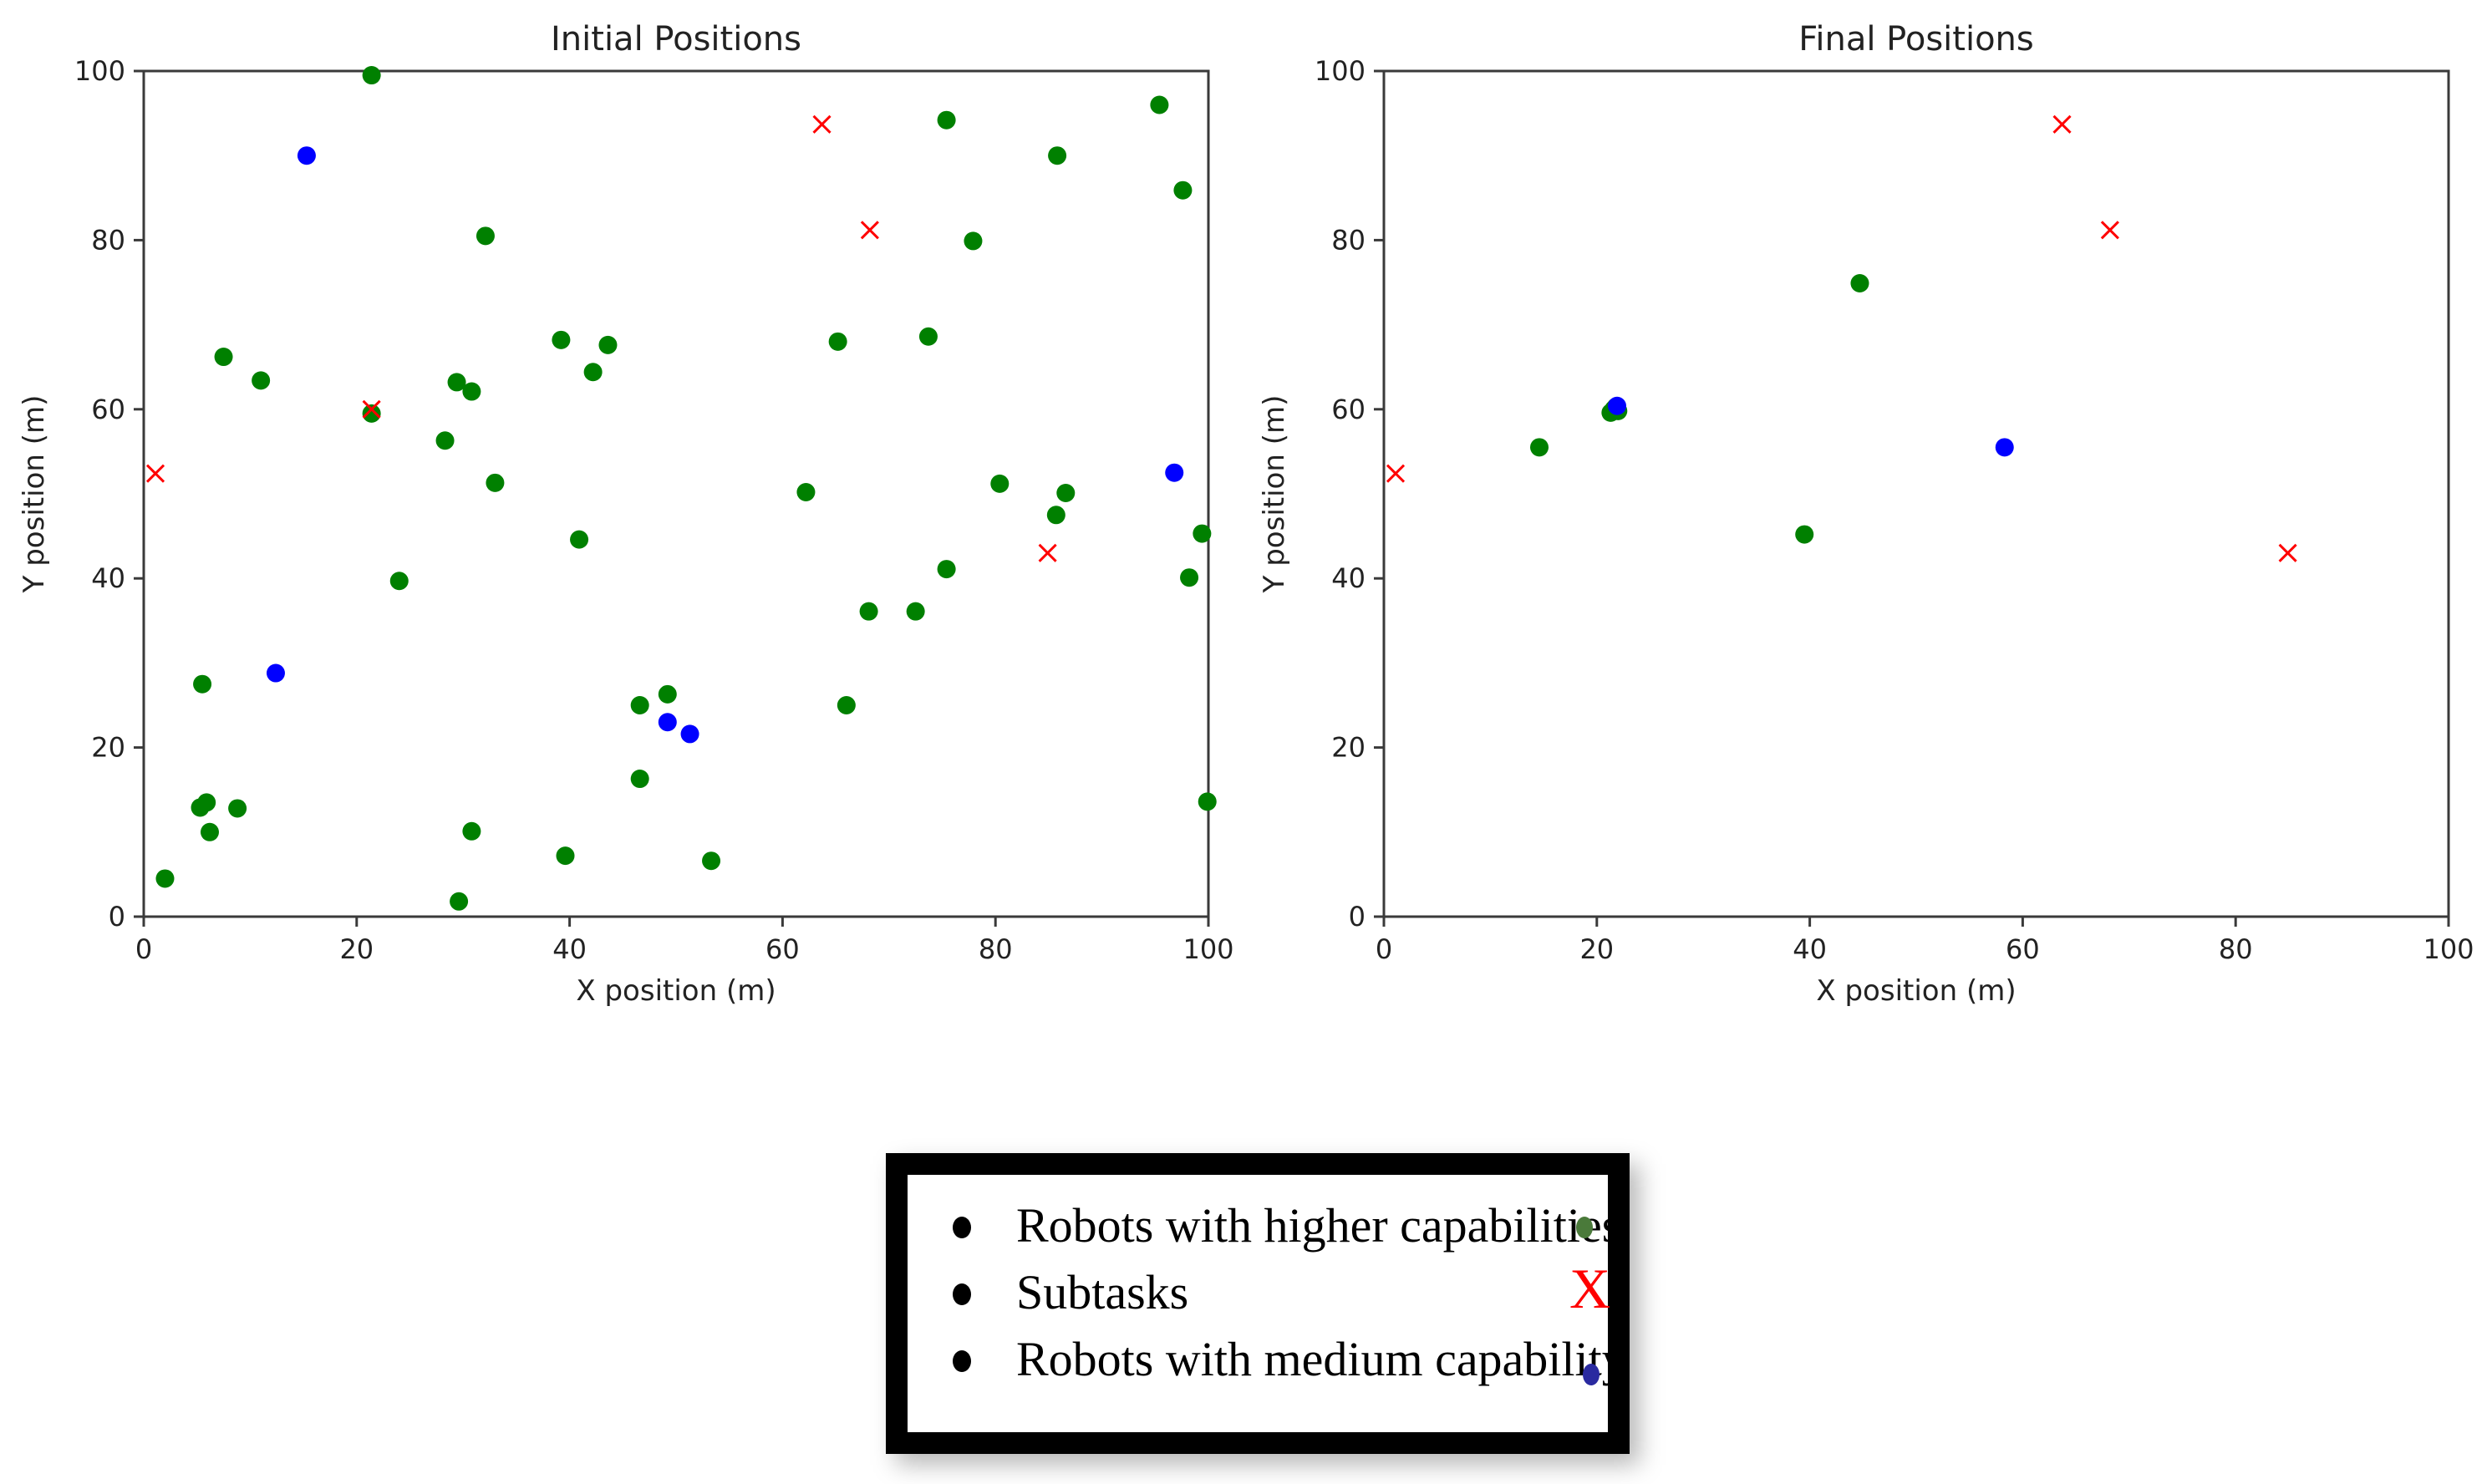  I want to click on legend-item-medium-capability: Robots with medium capability, so click(1267, 1360).